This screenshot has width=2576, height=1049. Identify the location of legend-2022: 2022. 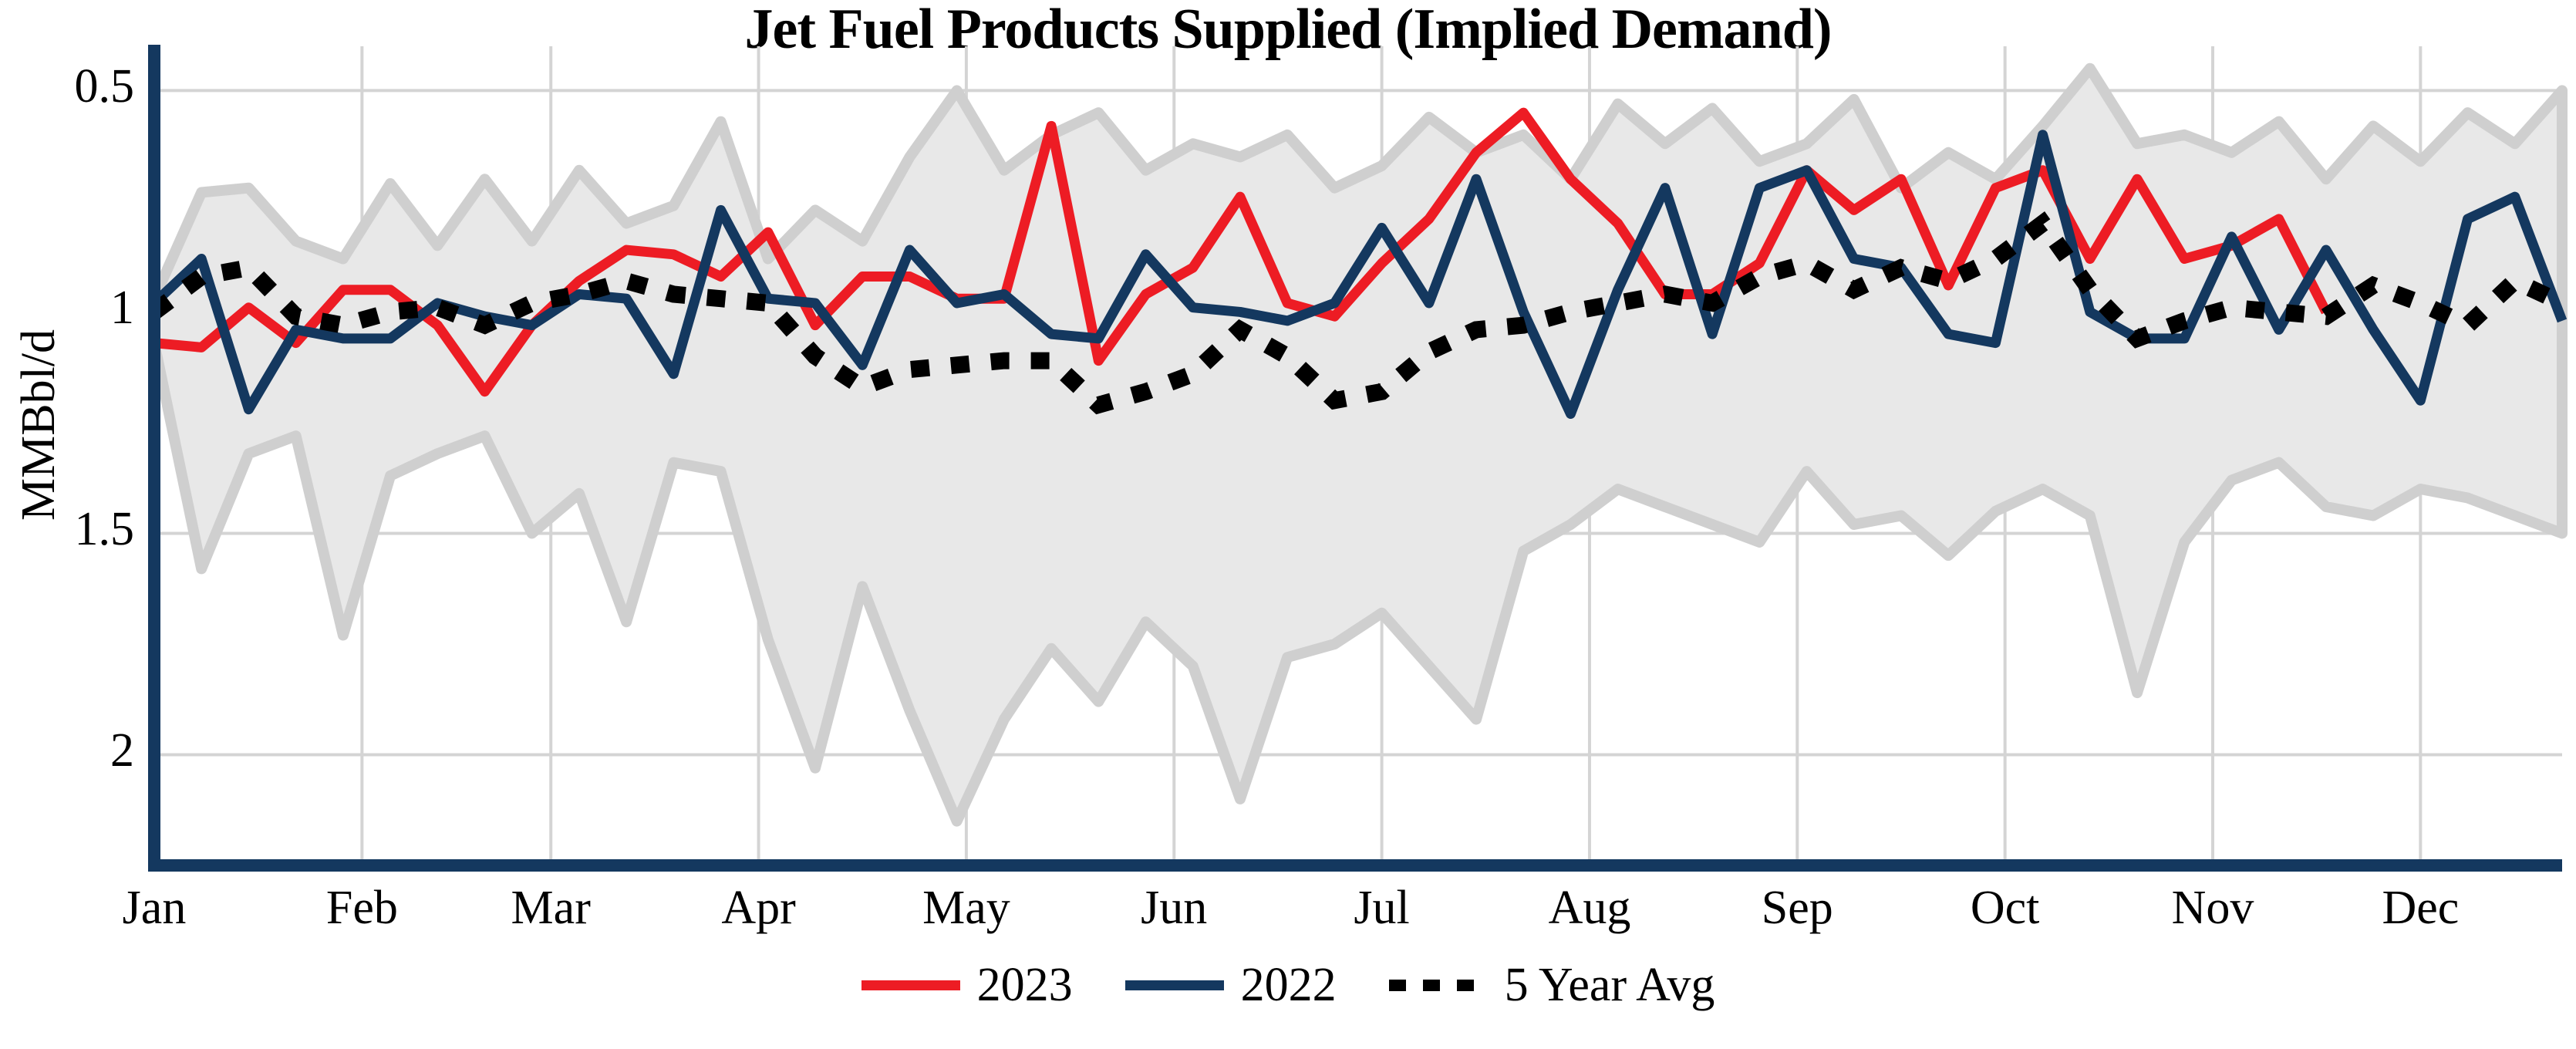
(1230, 985).